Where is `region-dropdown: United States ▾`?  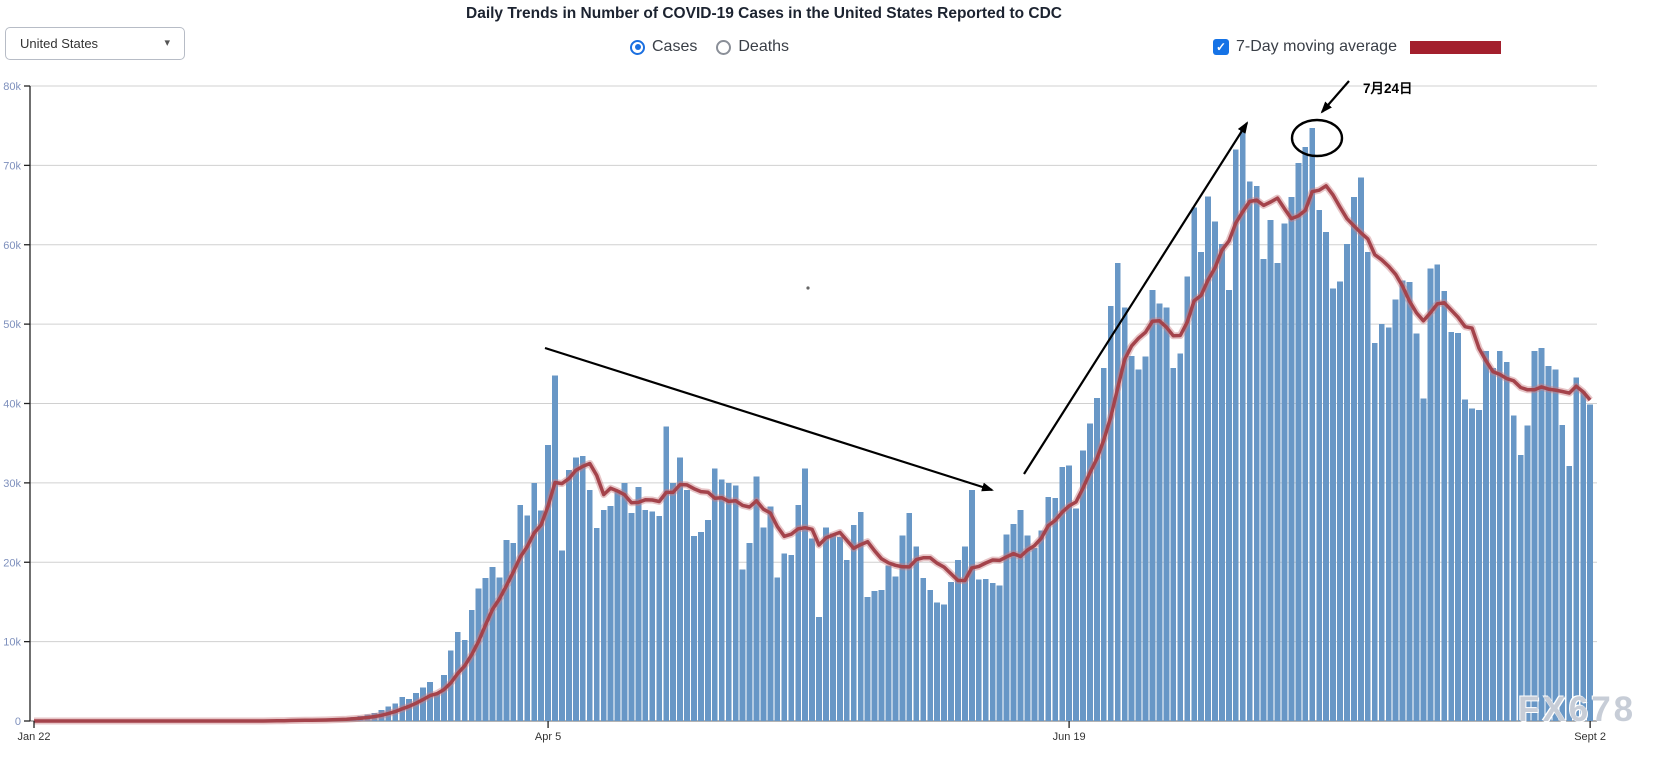 region-dropdown: United States ▾ is located at coordinates (95, 43).